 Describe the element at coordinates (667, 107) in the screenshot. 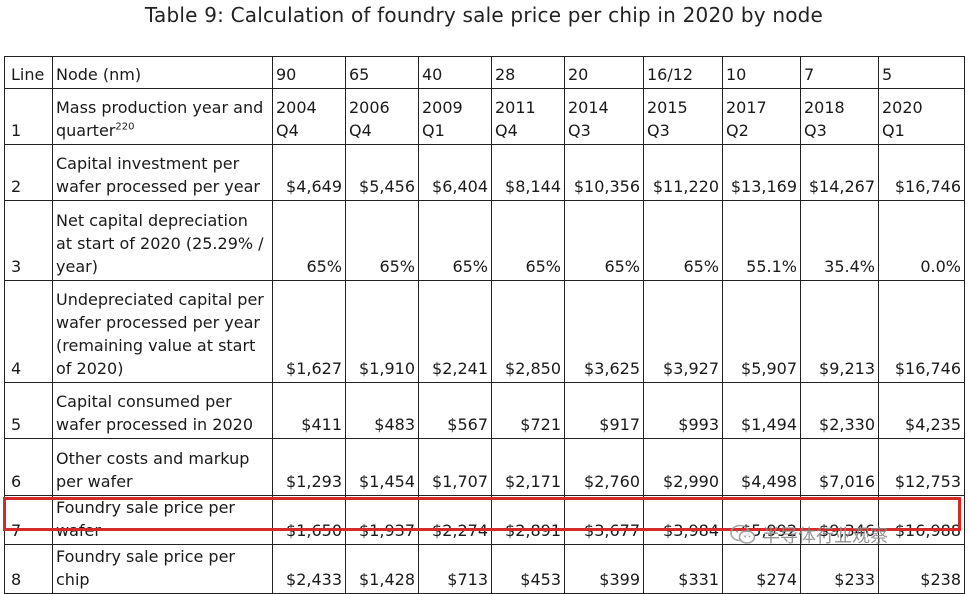

I see `cell-year: 2015` at that location.